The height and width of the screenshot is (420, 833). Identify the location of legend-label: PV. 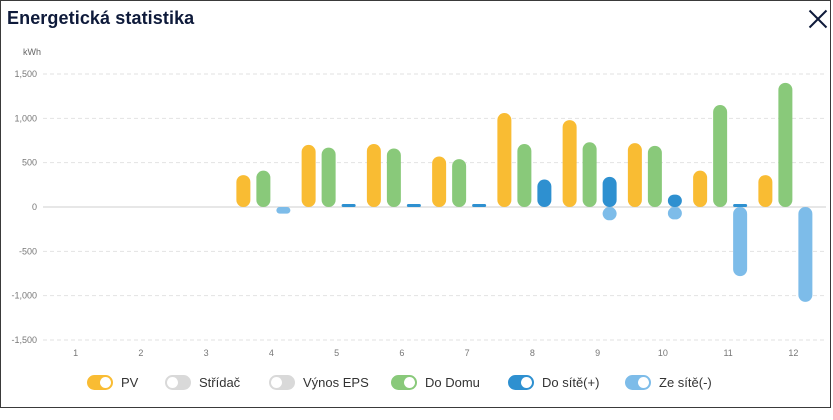
(130, 382).